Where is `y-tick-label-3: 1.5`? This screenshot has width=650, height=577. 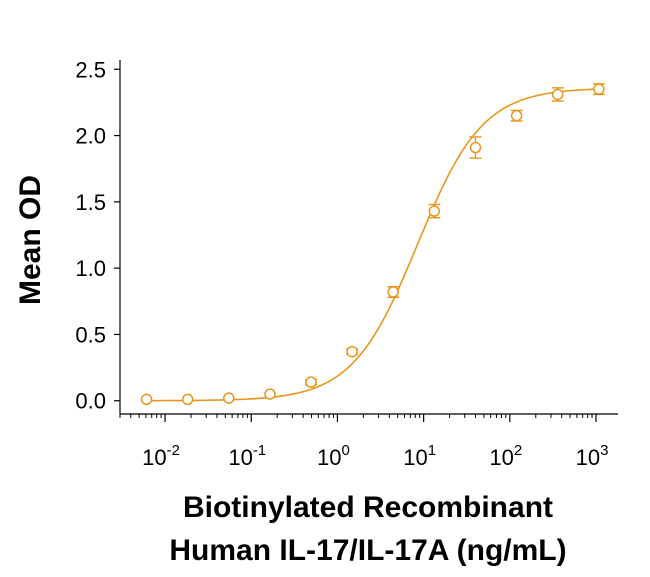
y-tick-label-3: 1.5 is located at coordinates (90, 202).